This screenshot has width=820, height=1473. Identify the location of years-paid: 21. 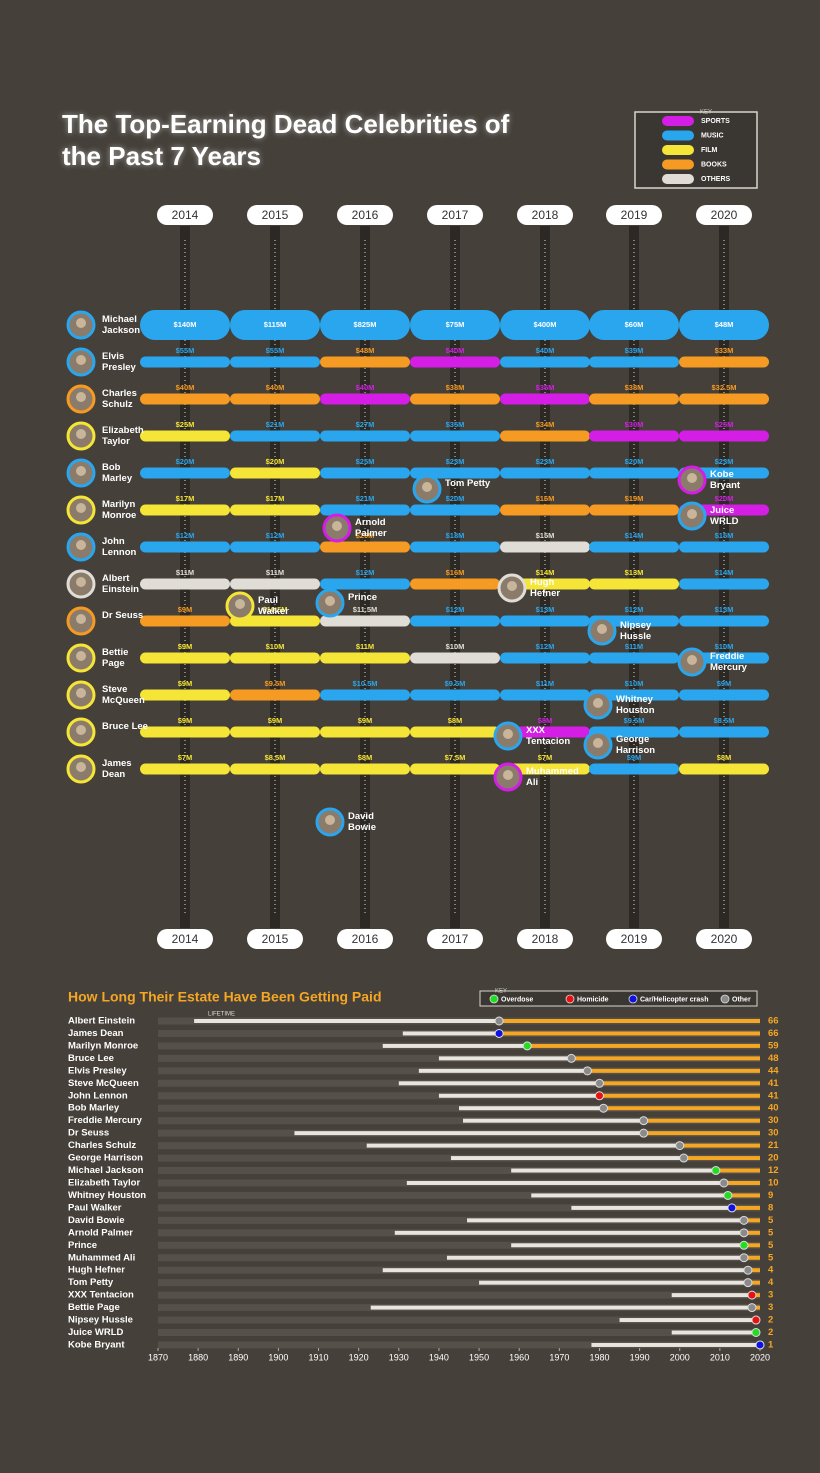
(773, 1145).